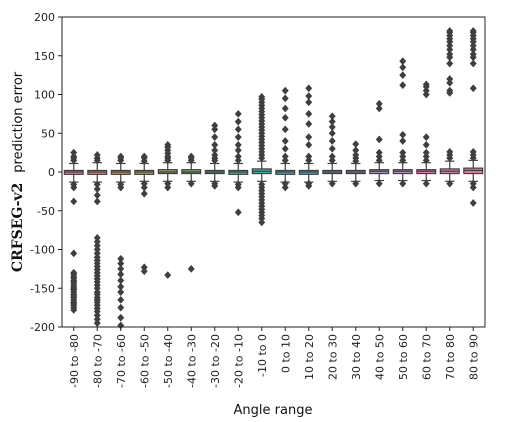 This screenshot has height=422, width=512. I want to click on y-tick-label: 0, so click(51, 172).